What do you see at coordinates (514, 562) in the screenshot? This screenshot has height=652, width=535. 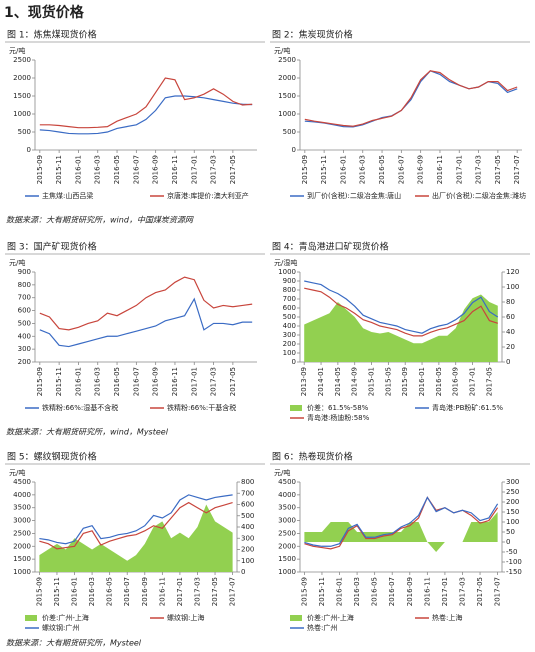 I see `y2-tick-label: -100` at bounding box center [514, 562].